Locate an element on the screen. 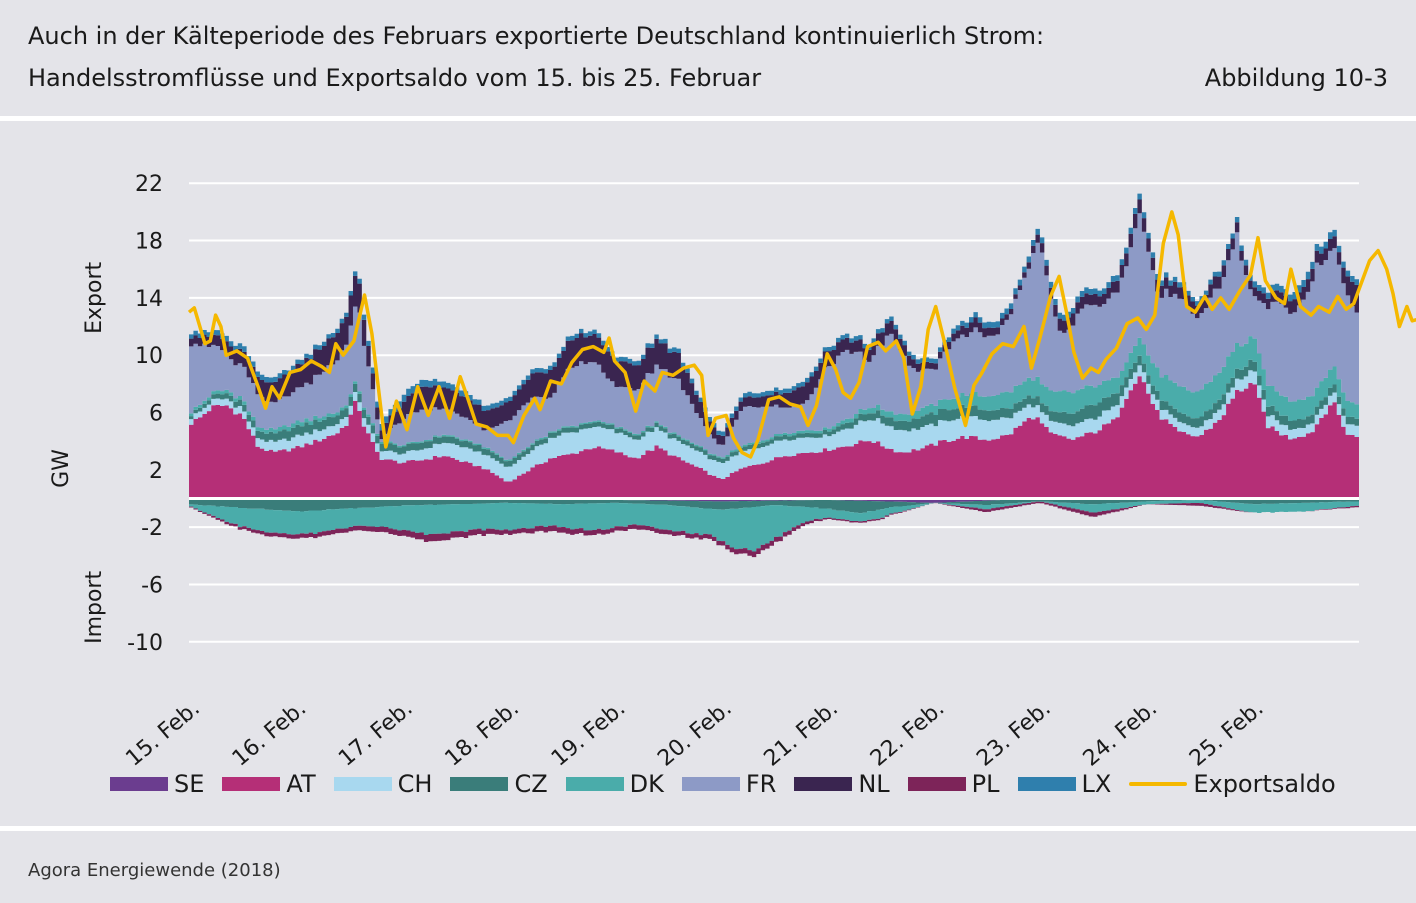  figure-label: Abbildung 10-3 is located at coordinates (1296, 78).